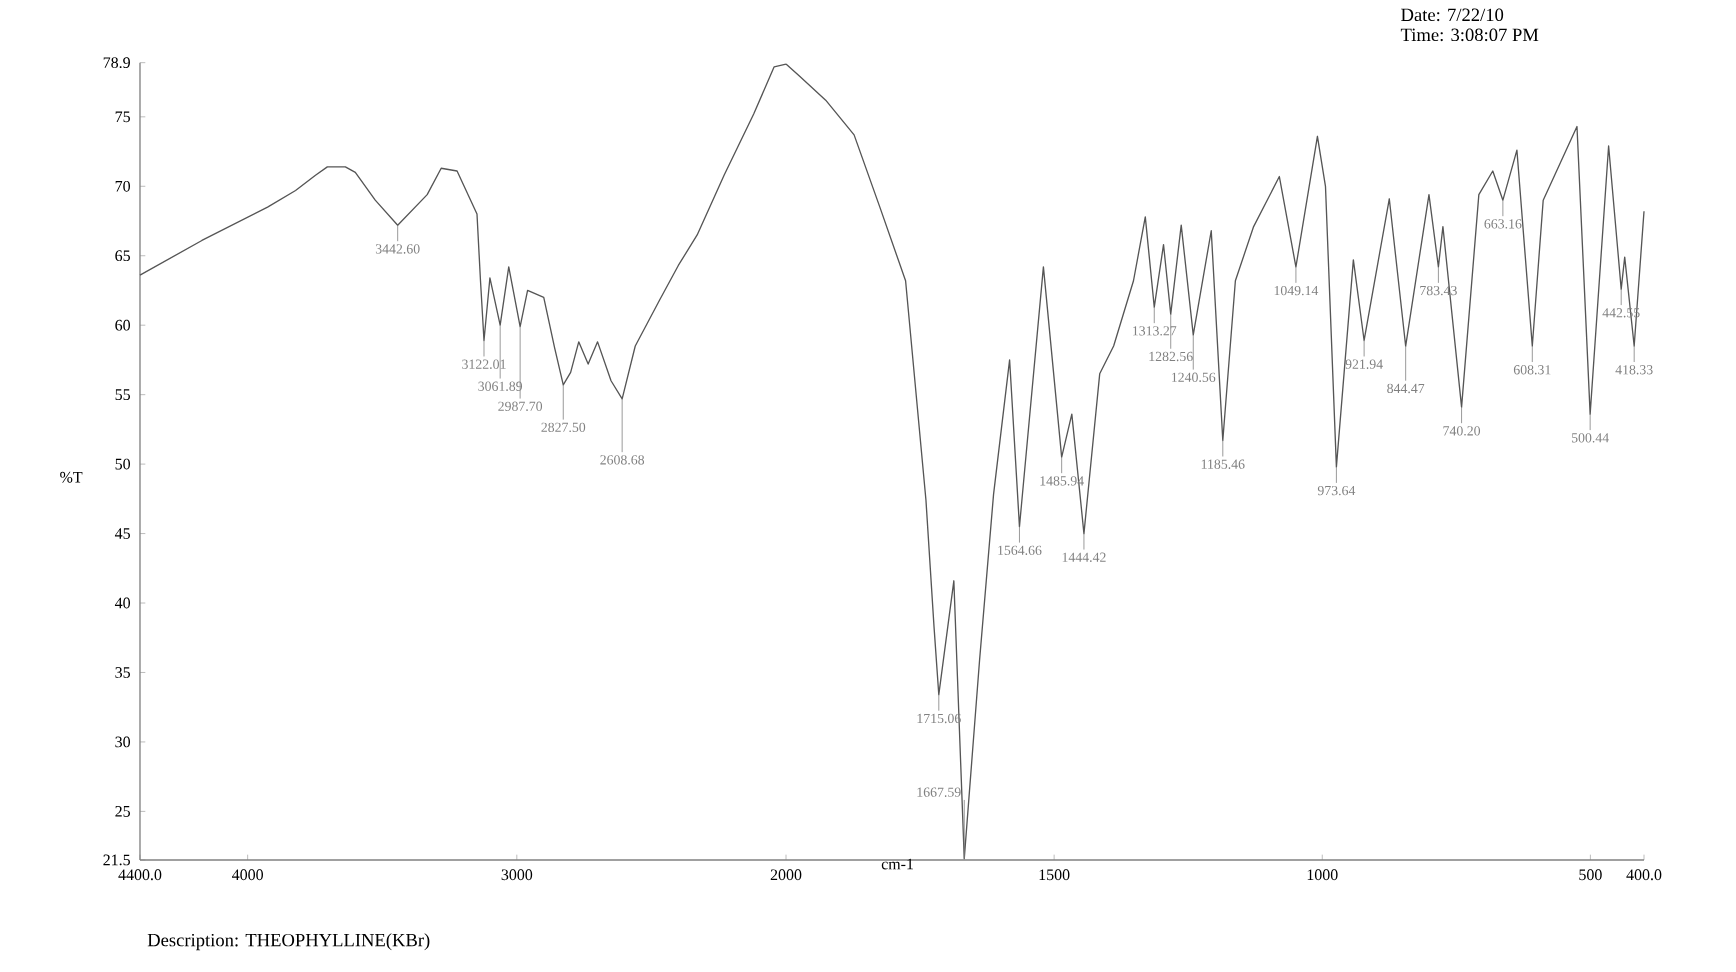  What do you see at coordinates (1469, 35) in the screenshot?
I see `text: Time: 3:08:07 PM` at bounding box center [1469, 35].